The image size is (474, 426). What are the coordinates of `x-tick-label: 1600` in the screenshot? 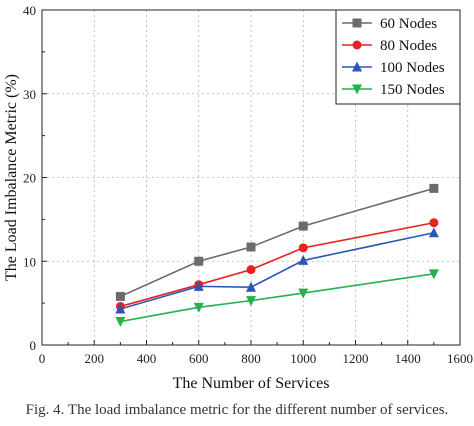 It's located at (460, 358).